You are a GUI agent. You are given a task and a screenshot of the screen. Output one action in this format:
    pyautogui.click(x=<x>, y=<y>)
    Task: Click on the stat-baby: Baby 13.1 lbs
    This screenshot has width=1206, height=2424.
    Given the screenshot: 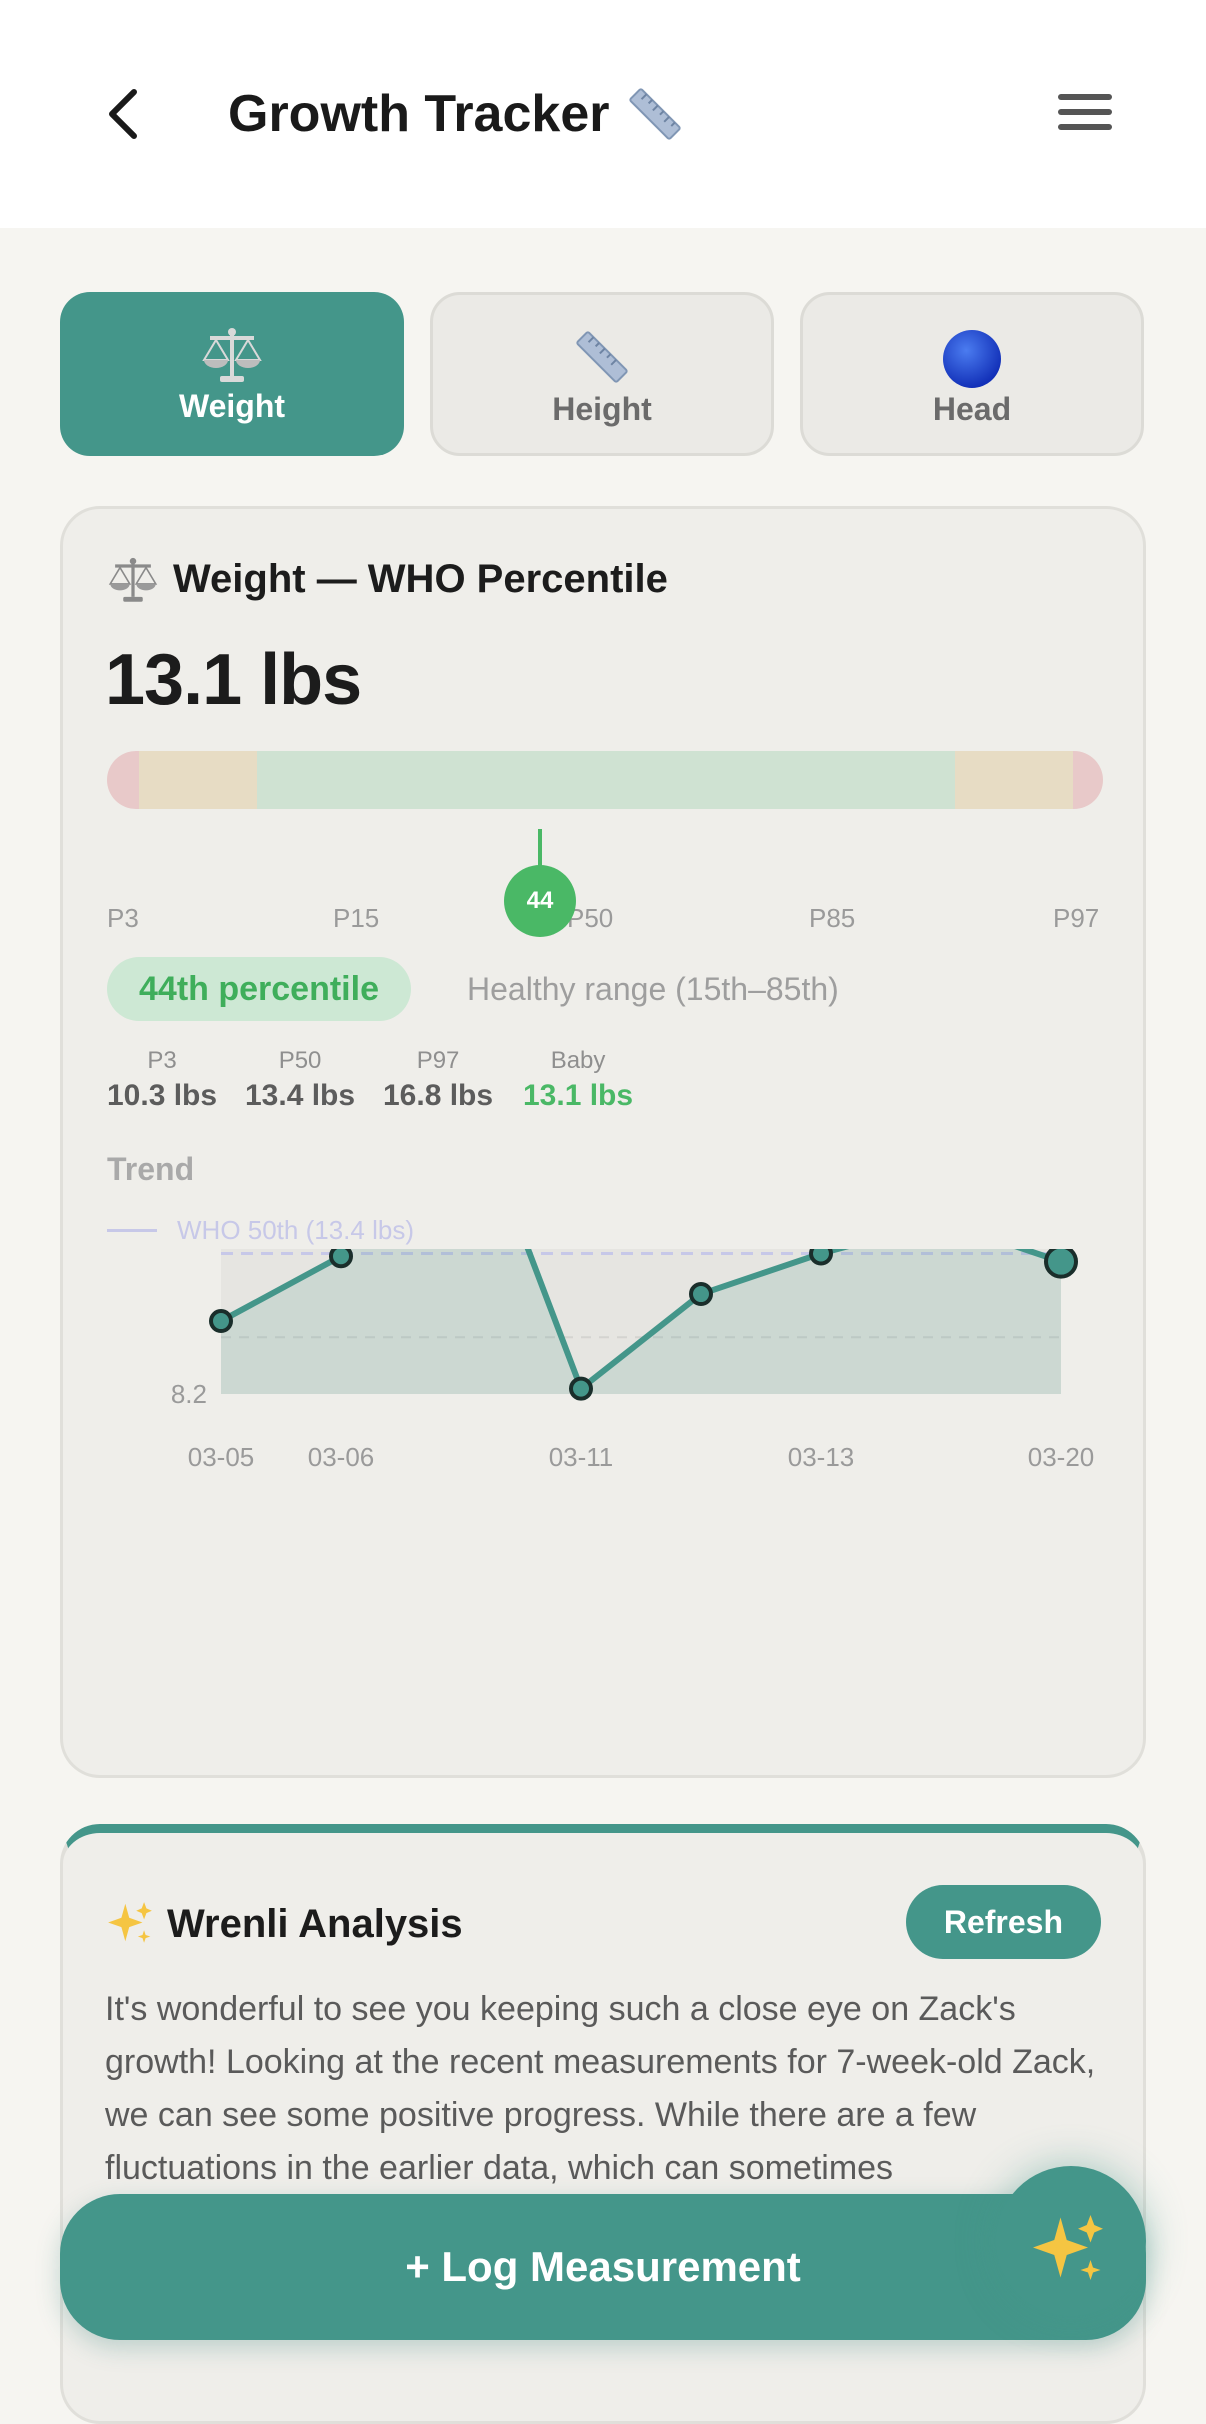 What is the action you would take?
    pyautogui.click(x=578, y=1080)
    